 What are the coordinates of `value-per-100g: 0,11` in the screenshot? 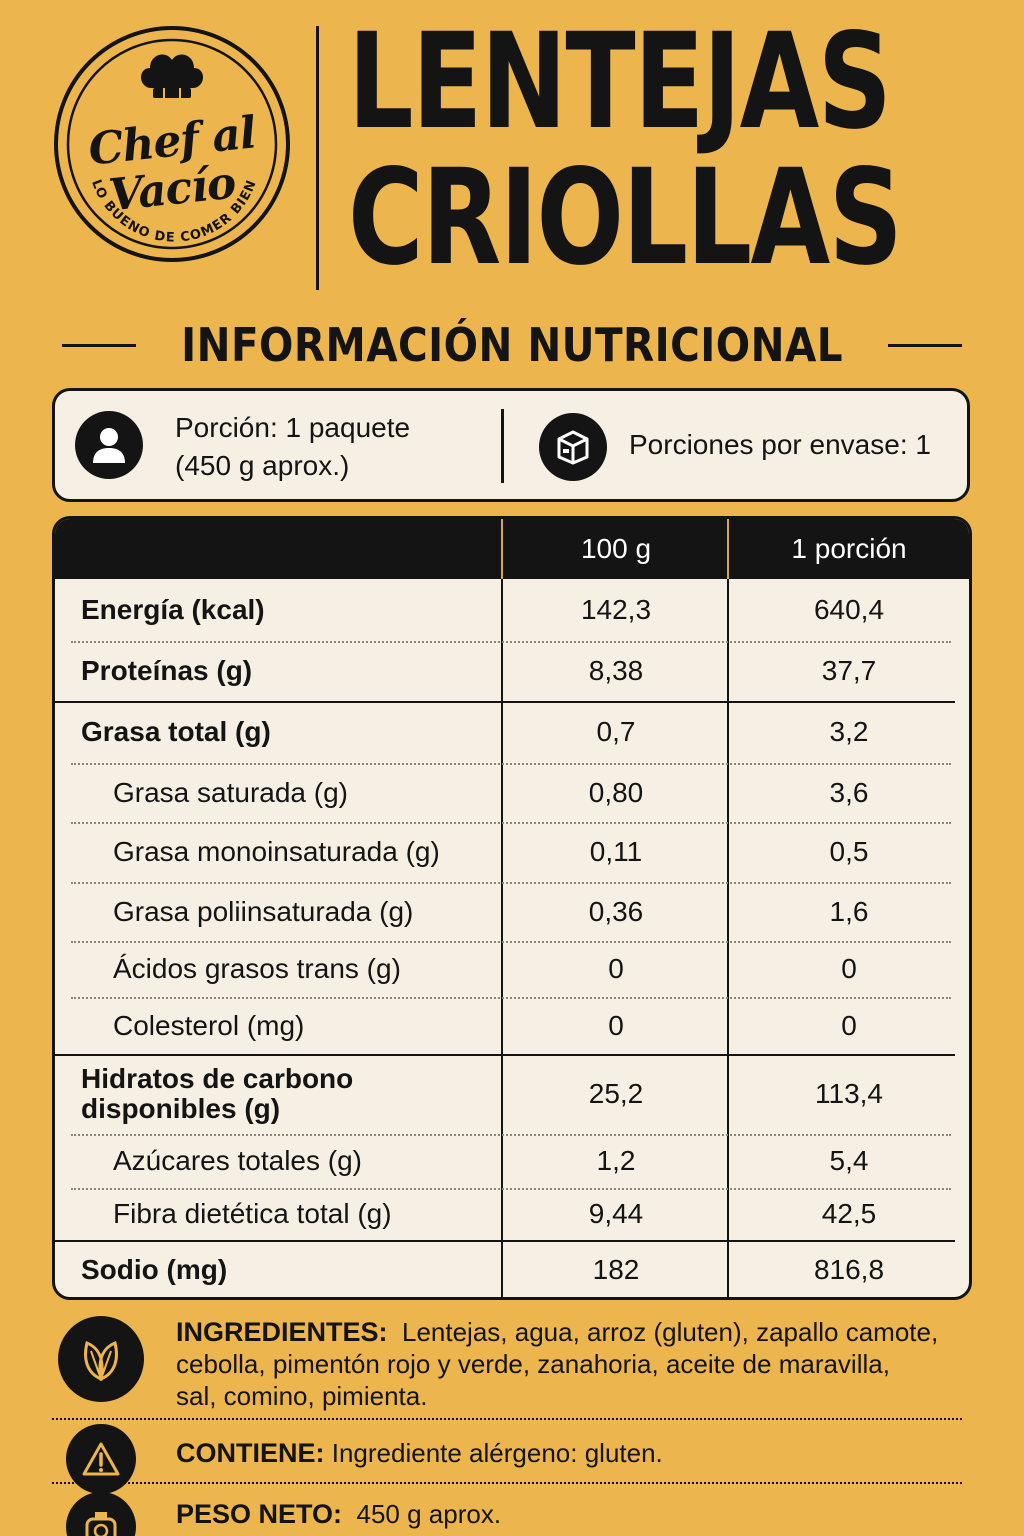 It's located at (616, 851).